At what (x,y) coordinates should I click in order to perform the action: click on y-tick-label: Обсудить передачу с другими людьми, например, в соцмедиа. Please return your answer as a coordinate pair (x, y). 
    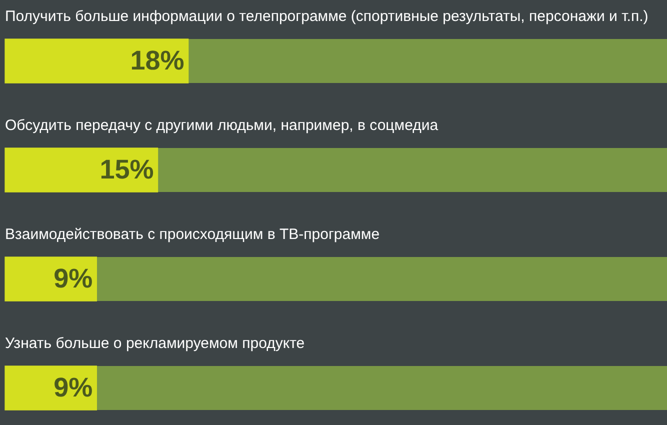
    Looking at the image, I should click on (222, 125).